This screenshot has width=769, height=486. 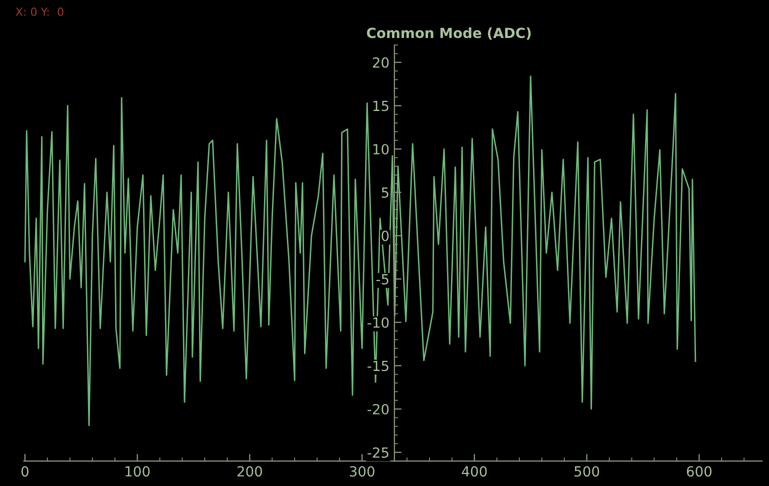 What do you see at coordinates (587, 471) in the screenshot?
I see `x-tick-label: 500` at bounding box center [587, 471].